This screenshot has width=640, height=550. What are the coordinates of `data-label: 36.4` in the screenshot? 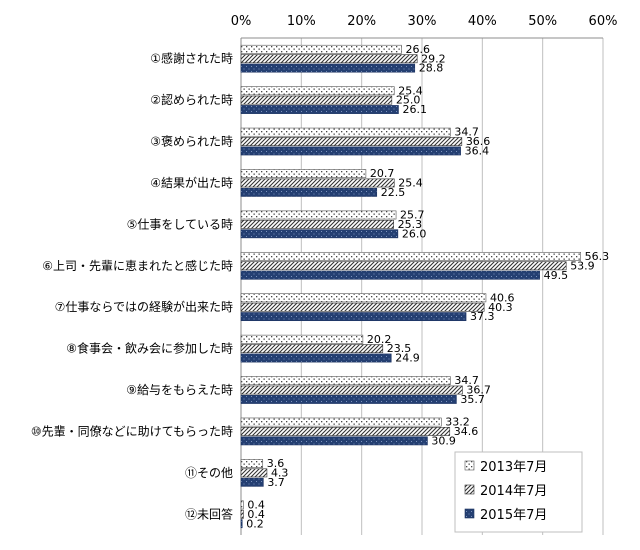 It's located at (477, 151).